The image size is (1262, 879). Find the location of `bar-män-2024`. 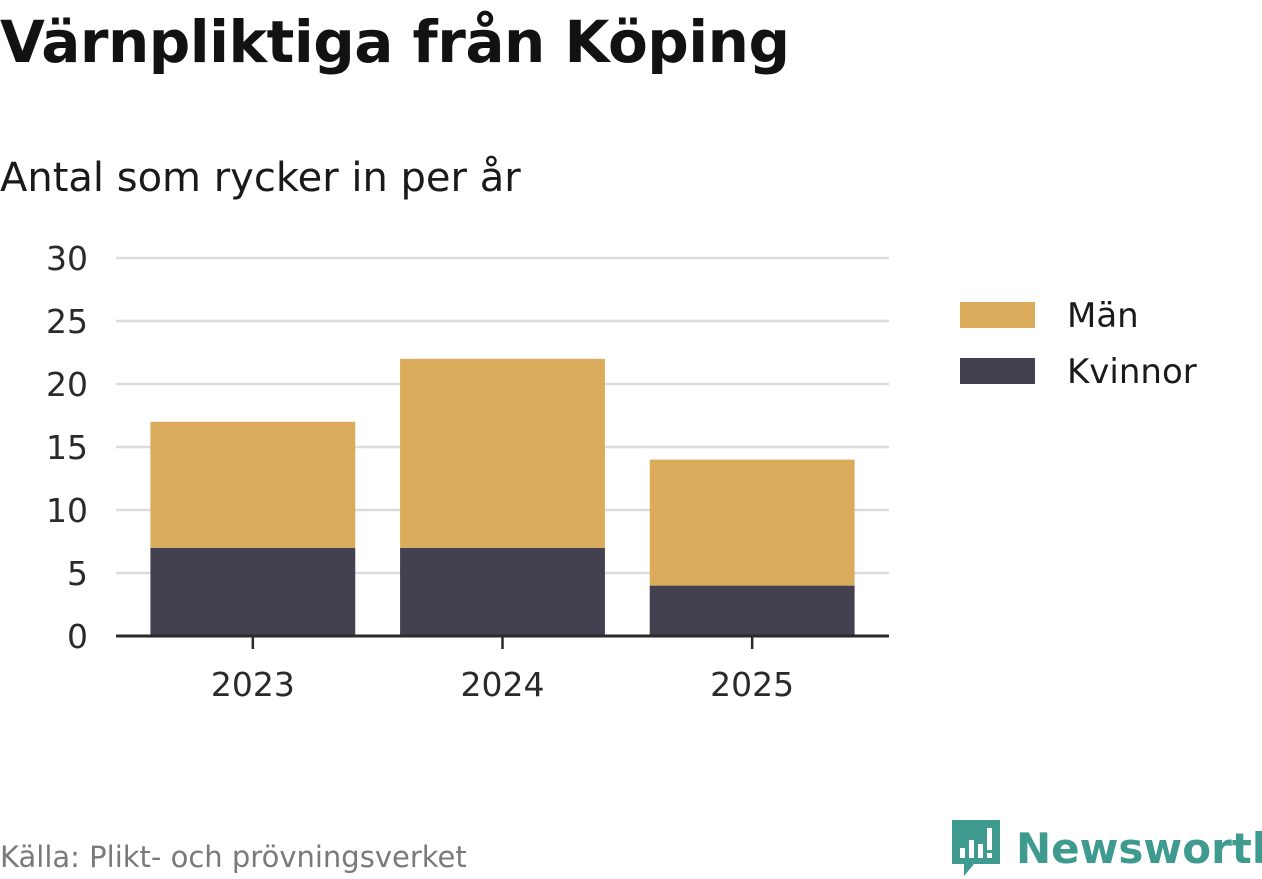

bar-män-2024 is located at coordinates (502, 453).